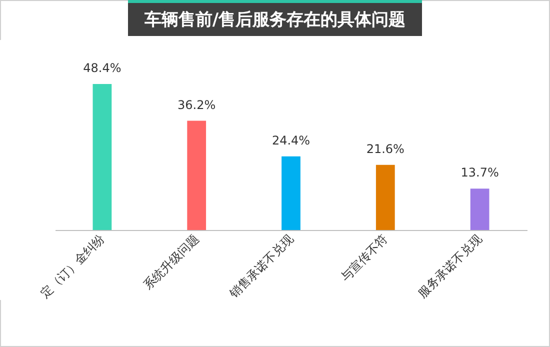 The image size is (550, 347). What do you see at coordinates (73, 266) in the screenshot?
I see `x-tick-label: 定（订）金纠纷` at bounding box center [73, 266].